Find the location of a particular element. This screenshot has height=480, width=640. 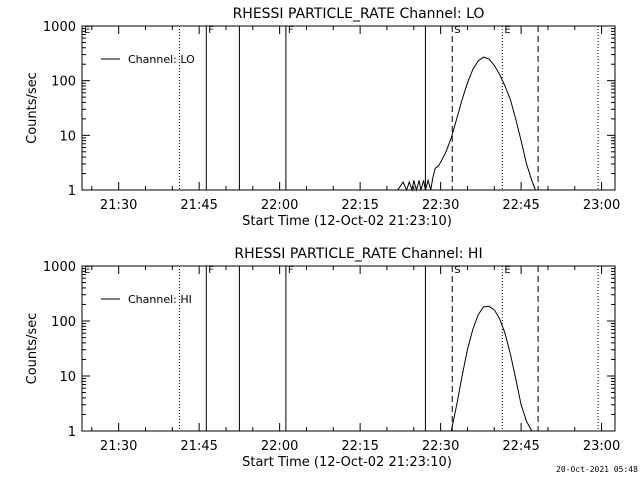

legend-label: Channel: HI is located at coordinates (160, 299).